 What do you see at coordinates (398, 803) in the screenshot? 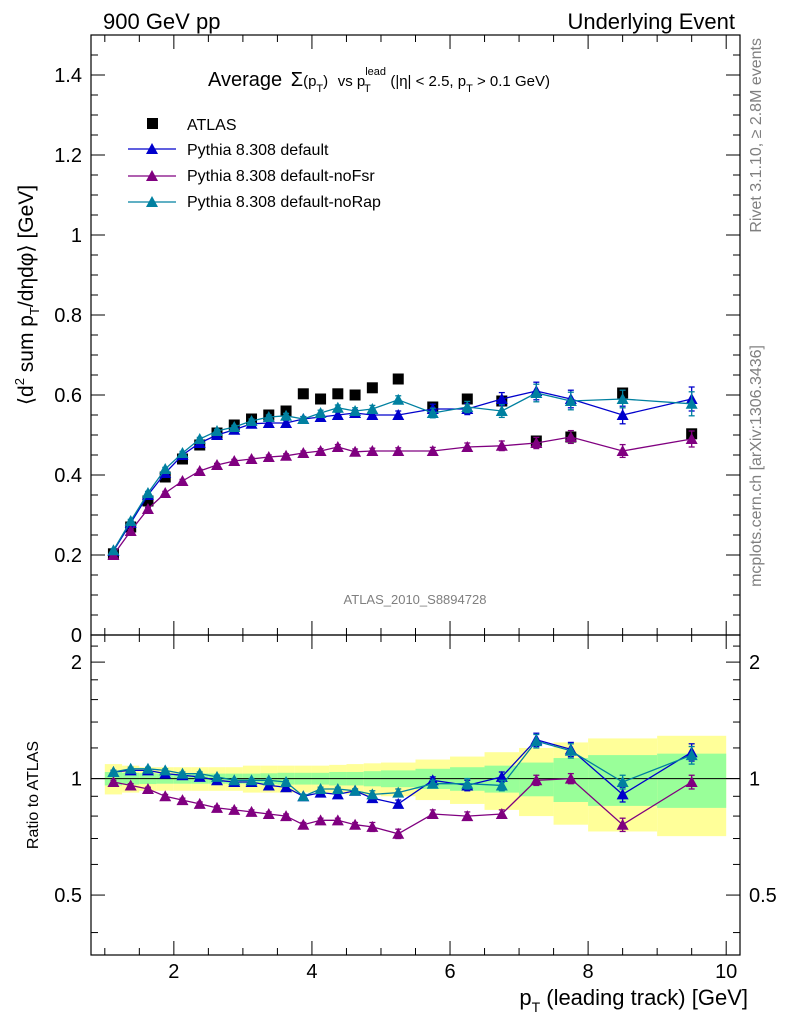
I see `ratio-point-default` at bounding box center [398, 803].